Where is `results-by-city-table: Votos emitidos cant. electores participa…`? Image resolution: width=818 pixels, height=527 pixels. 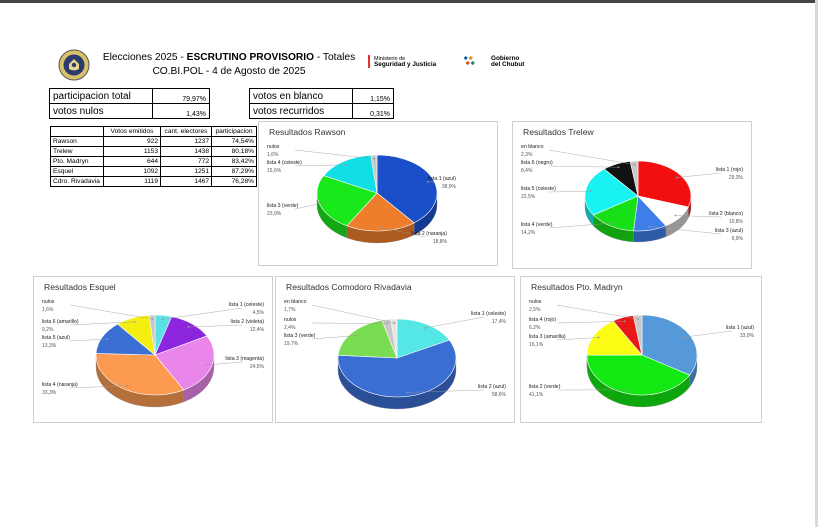 results-by-city-table: Votos emitidos cant. electores participa… is located at coordinates (153, 156).